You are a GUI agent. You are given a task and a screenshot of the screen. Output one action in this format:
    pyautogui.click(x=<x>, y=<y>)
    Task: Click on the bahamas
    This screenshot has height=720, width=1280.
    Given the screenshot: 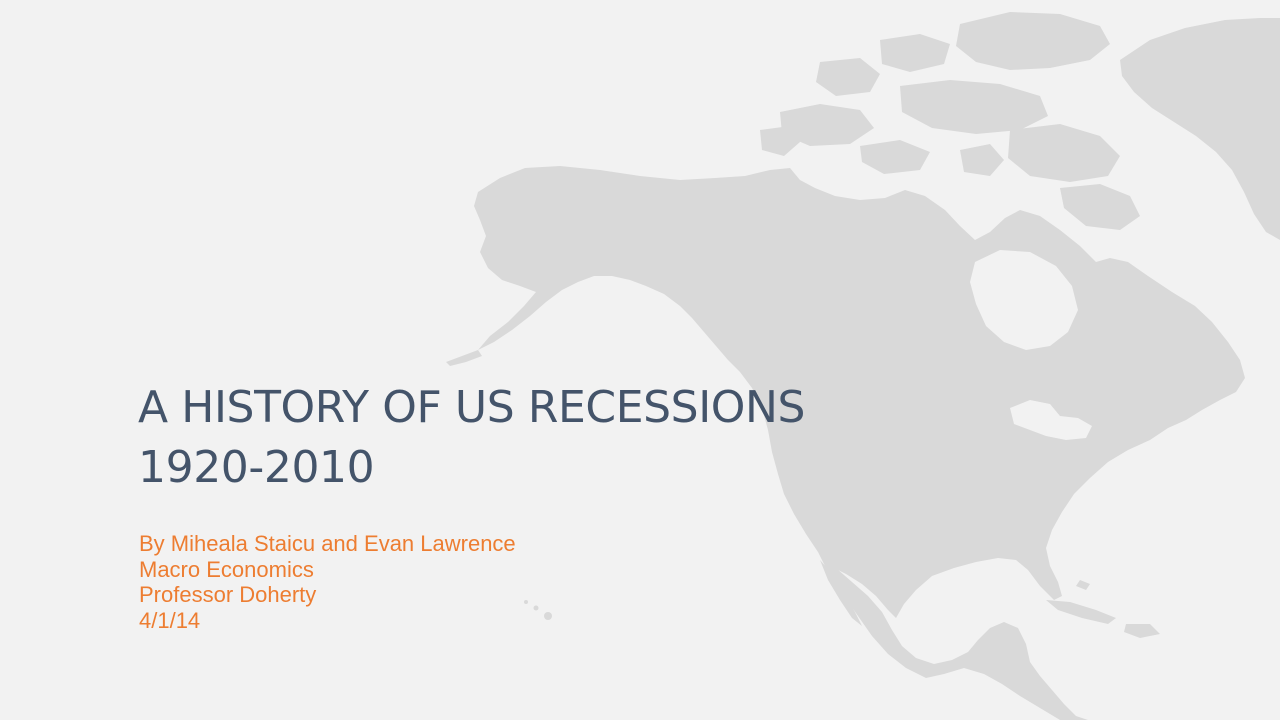 What is the action you would take?
    pyautogui.click(x=1083, y=585)
    